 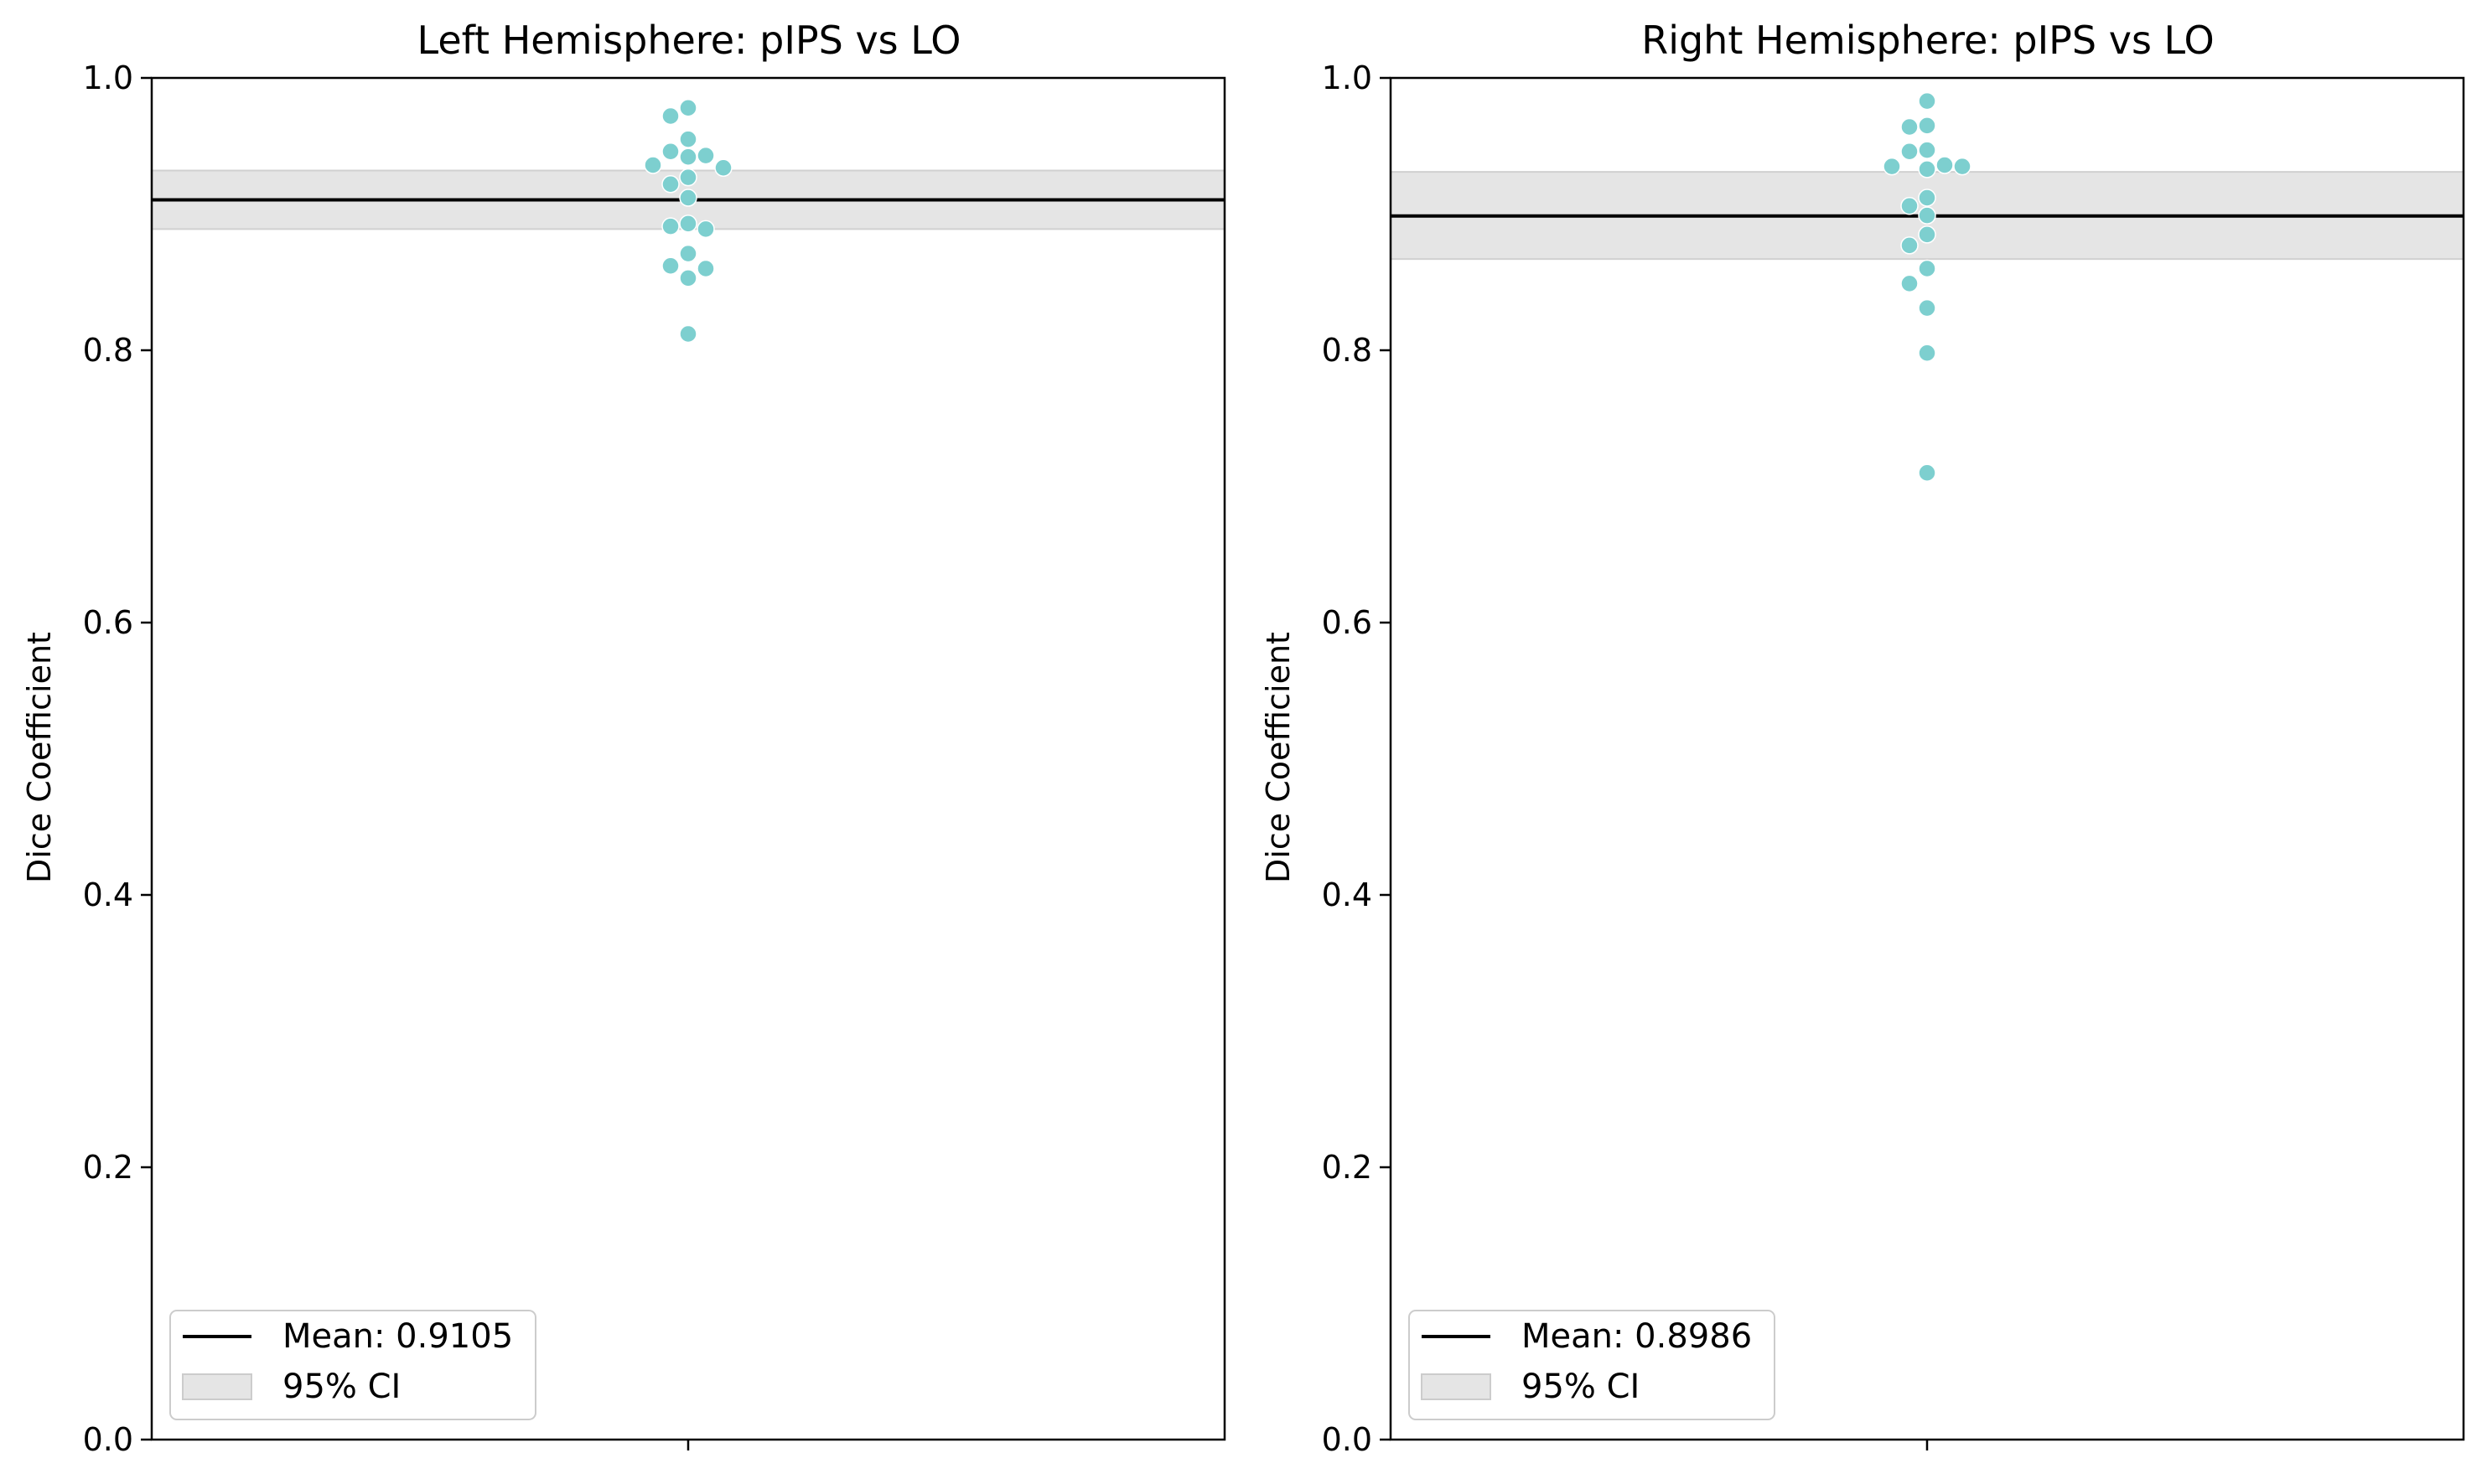 What do you see at coordinates (689, 40) in the screenshot?
I see `chart-title: Left Hemisphere: pIPS vs LO` at bounding box center [689, 40].